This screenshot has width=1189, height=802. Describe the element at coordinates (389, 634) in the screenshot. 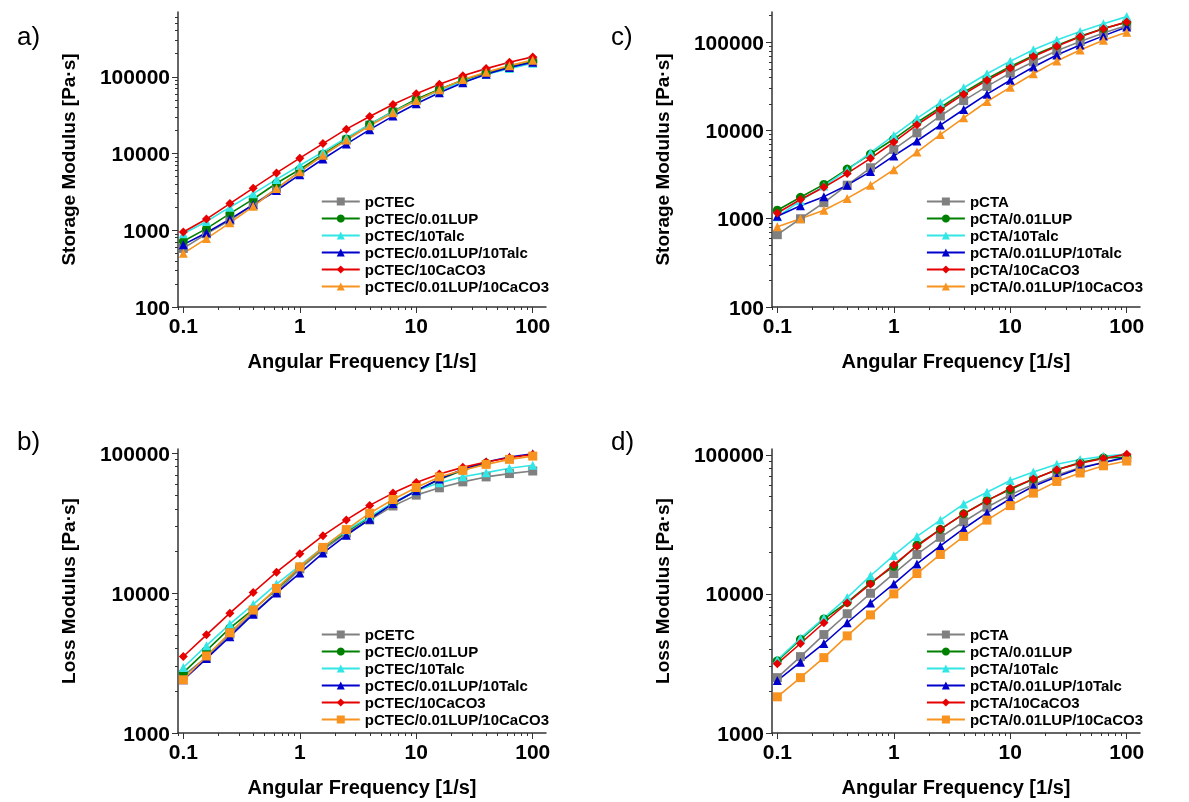

I see `legend-label: pCETC` at that location.